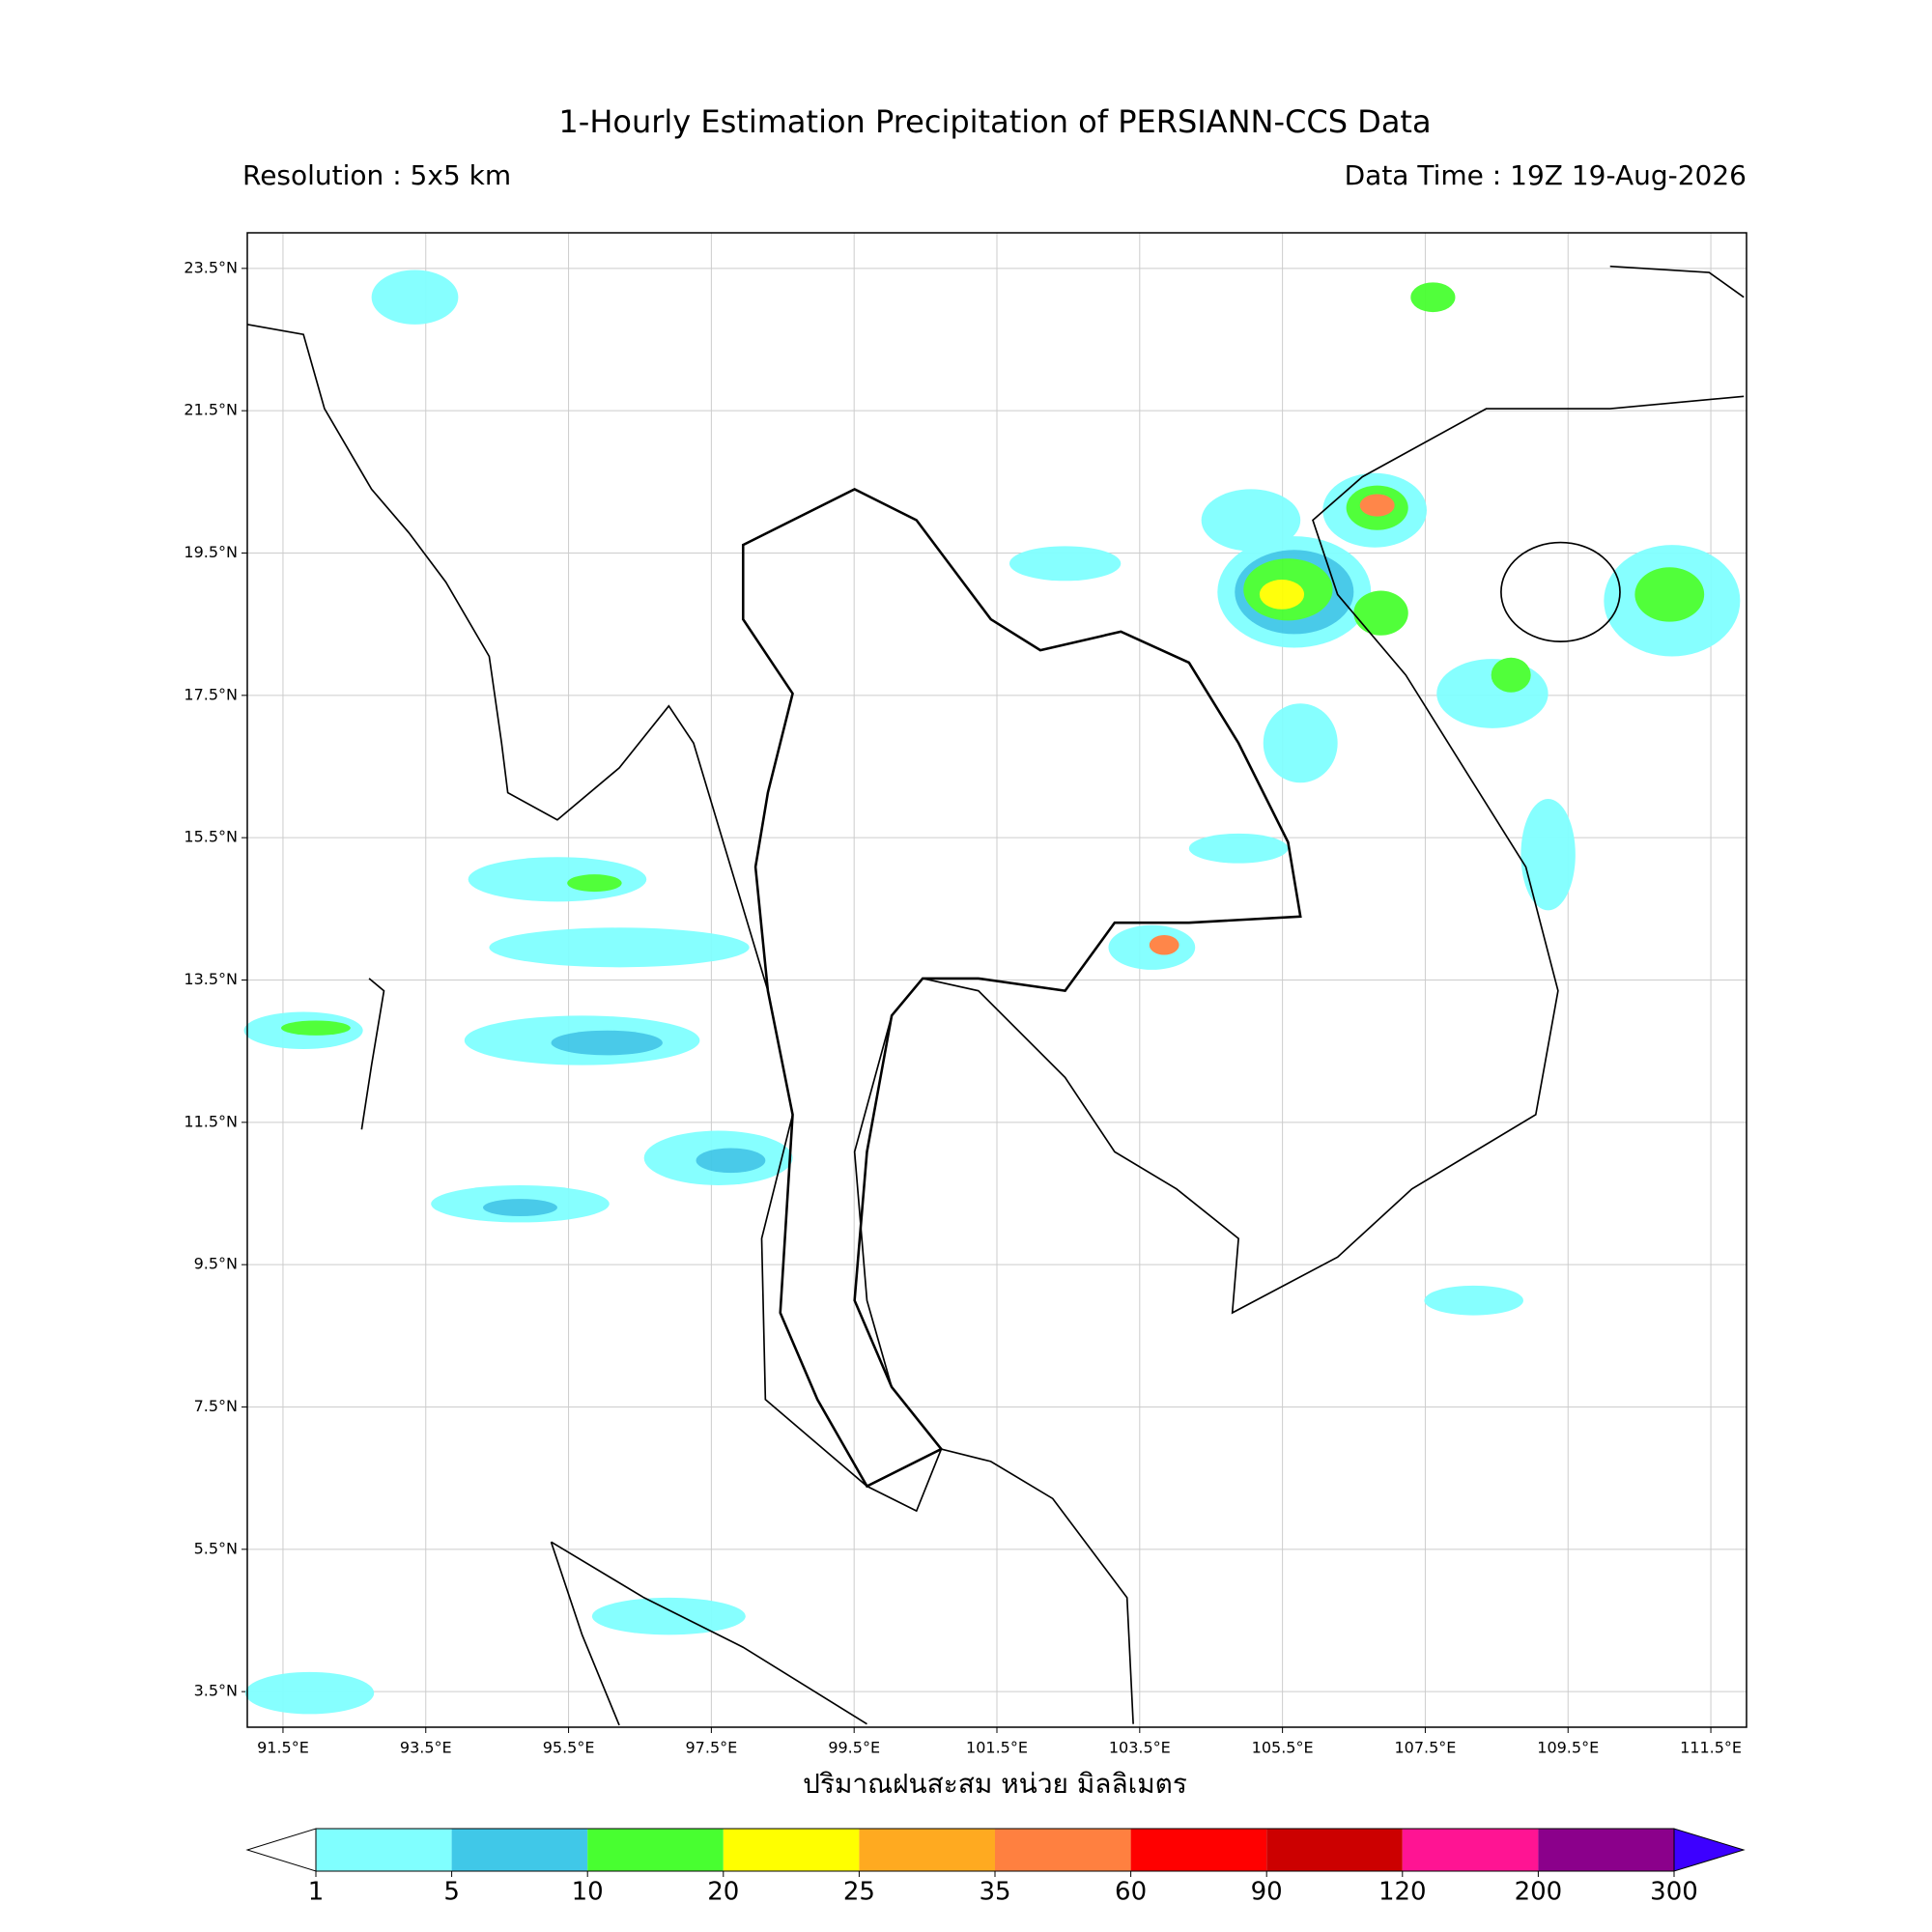 This screenshot has height=1932, width=1932. Describe the element at coordinates (1546, 175) in the screenshot. I see `data-time: Data Time : 19Z 19-Aug-2026` at that location.